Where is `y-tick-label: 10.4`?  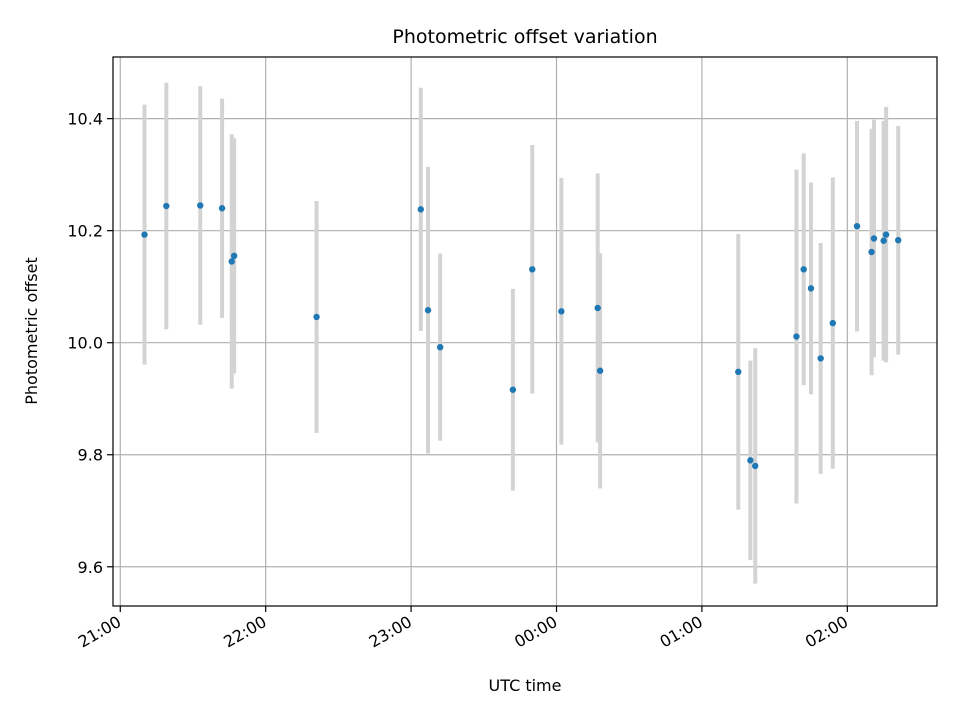
y-tick-label: 10.4 is located at coordinates (85, 119).